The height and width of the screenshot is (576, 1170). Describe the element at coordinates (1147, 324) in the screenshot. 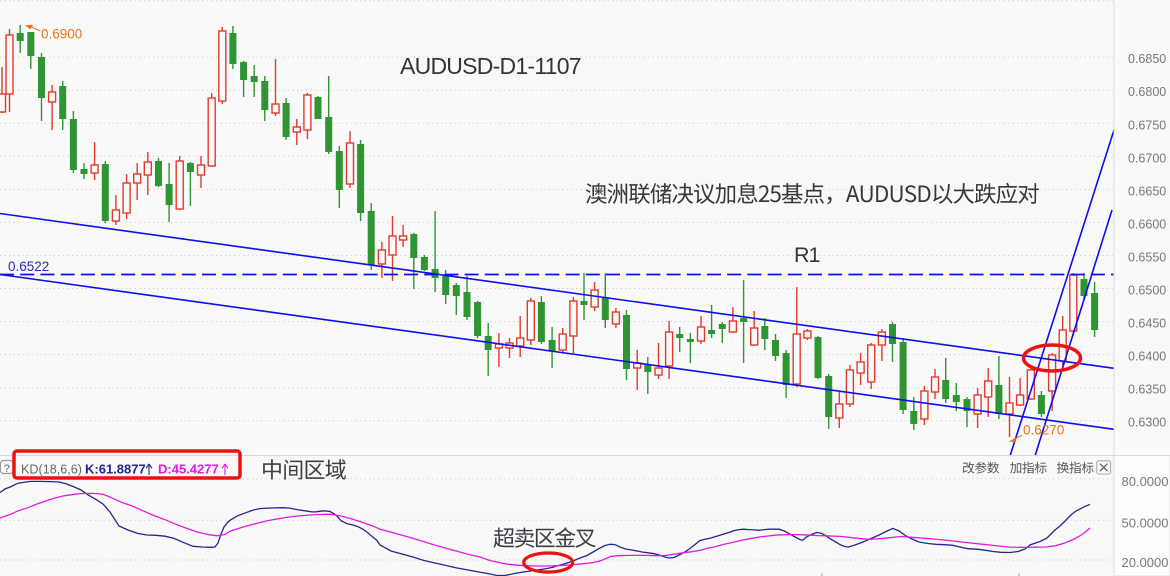

I see `svg-text: 0.6450` at that location.